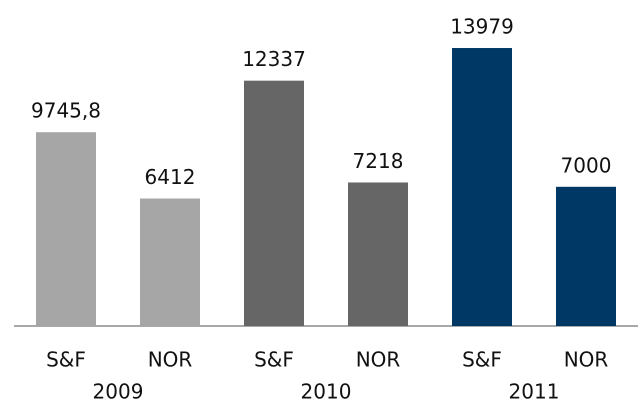  I want to click on group-label: 2011, so click(534, 392).